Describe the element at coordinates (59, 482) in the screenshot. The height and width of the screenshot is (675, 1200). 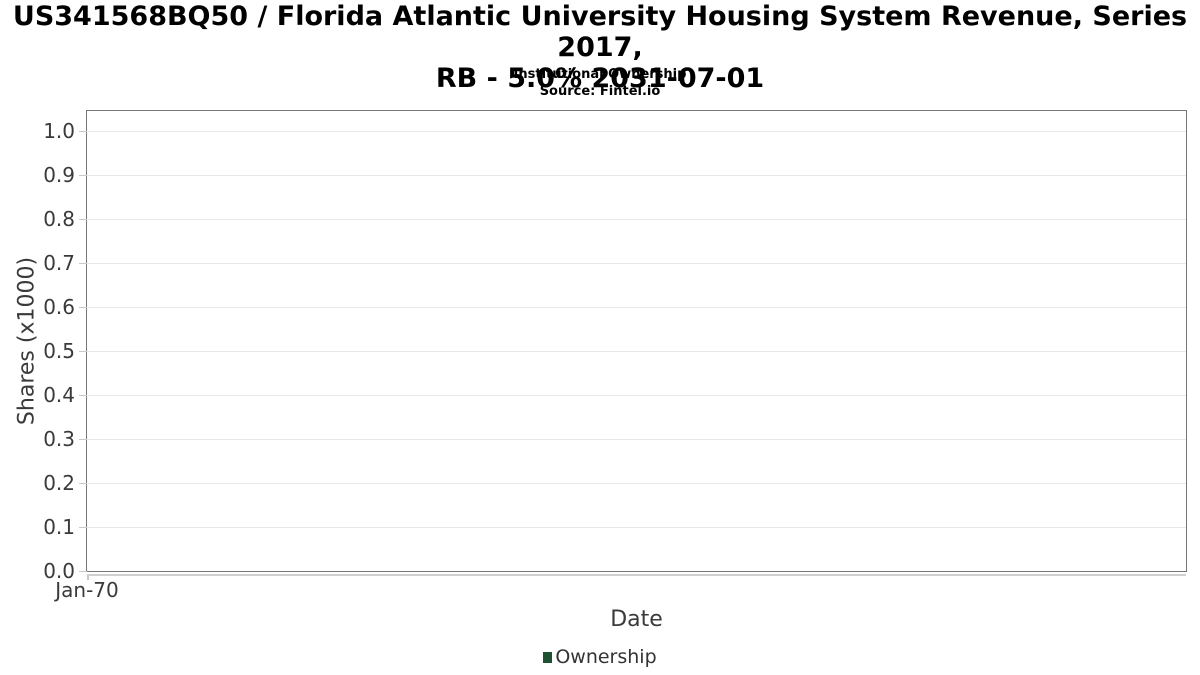
I see `y-tick-label-0.2: 0.2` at that location.